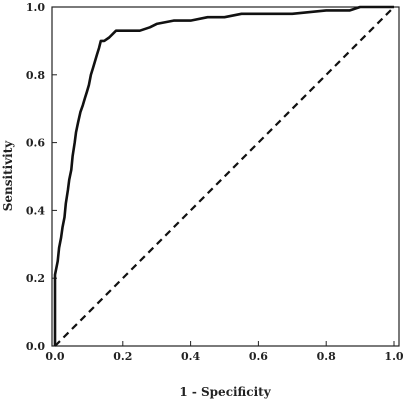 This screenshot has height=403, width=405. What do you see at coordinates (41, 177) in the screenshot?
I see `y-axis-ticks: 0.0 0.2 0.4 0.6 0.8 1.0` at bounding box center [41, 177].